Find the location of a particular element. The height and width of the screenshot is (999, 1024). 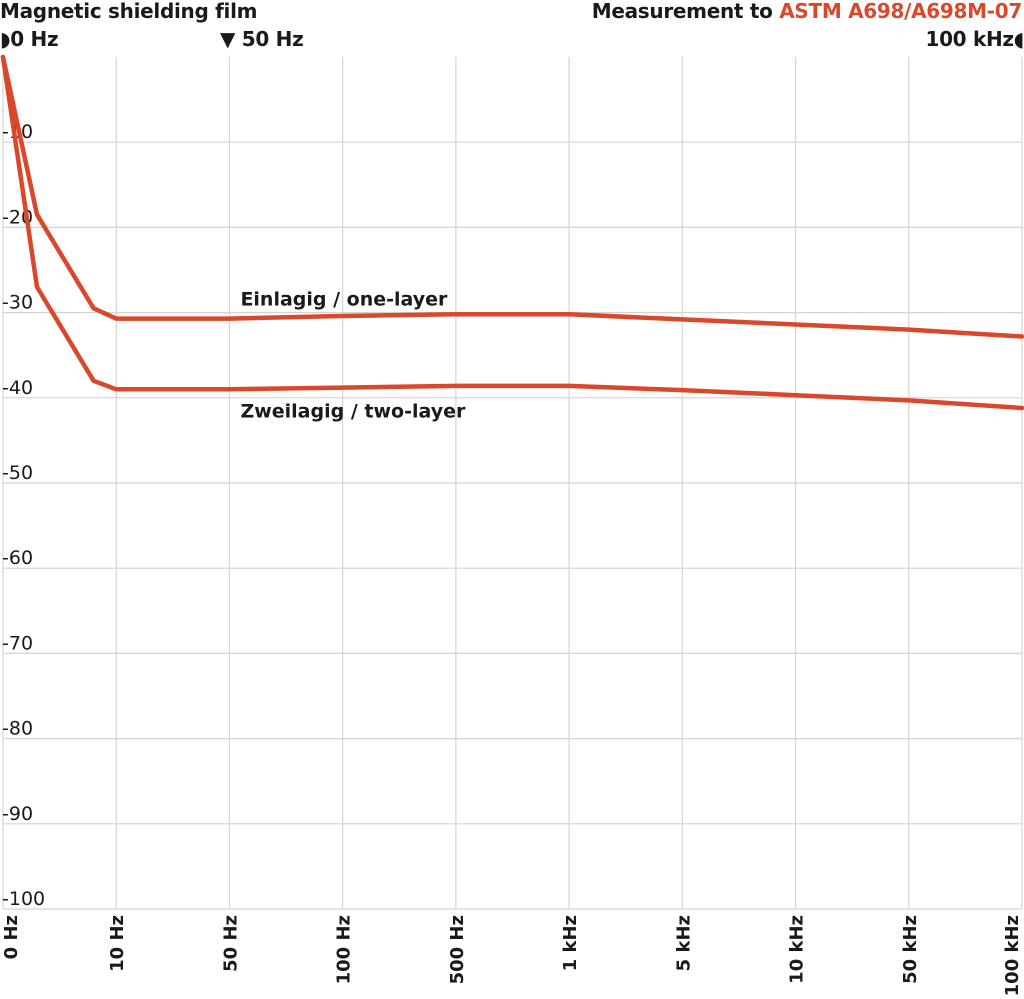

marker-50hz-label: 50 Hz is located at coordinates (272, 39).